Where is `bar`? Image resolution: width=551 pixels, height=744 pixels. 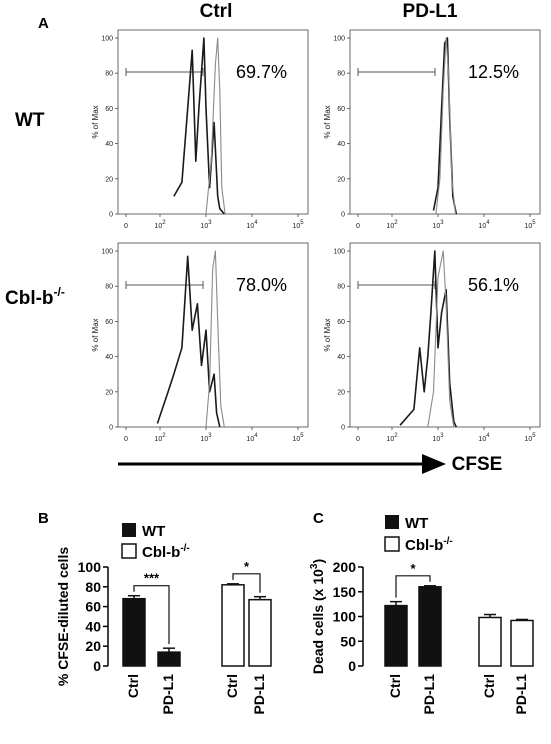 bar is located at coordinates (134, 632).